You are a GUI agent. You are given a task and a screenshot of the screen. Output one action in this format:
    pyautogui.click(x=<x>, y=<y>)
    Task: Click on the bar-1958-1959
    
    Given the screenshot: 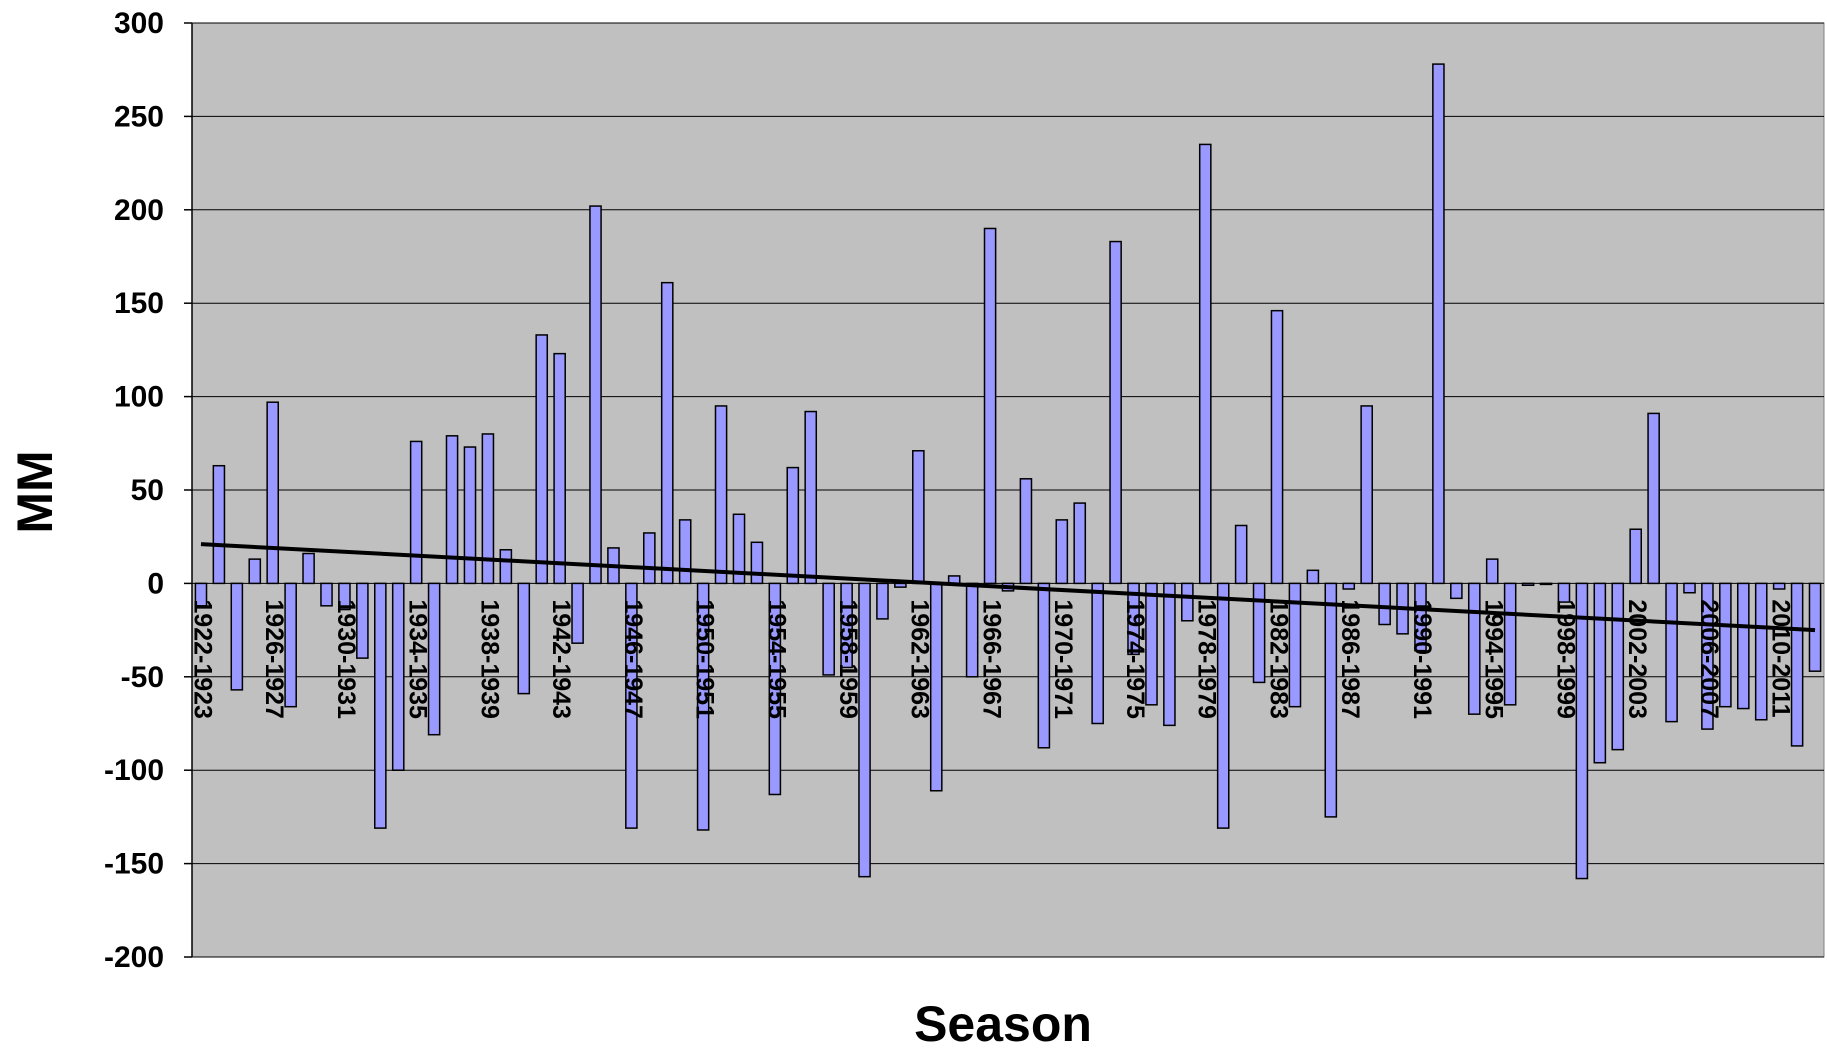 What is the action you would take?
    pyautogui.click(x=846, y=625)
    